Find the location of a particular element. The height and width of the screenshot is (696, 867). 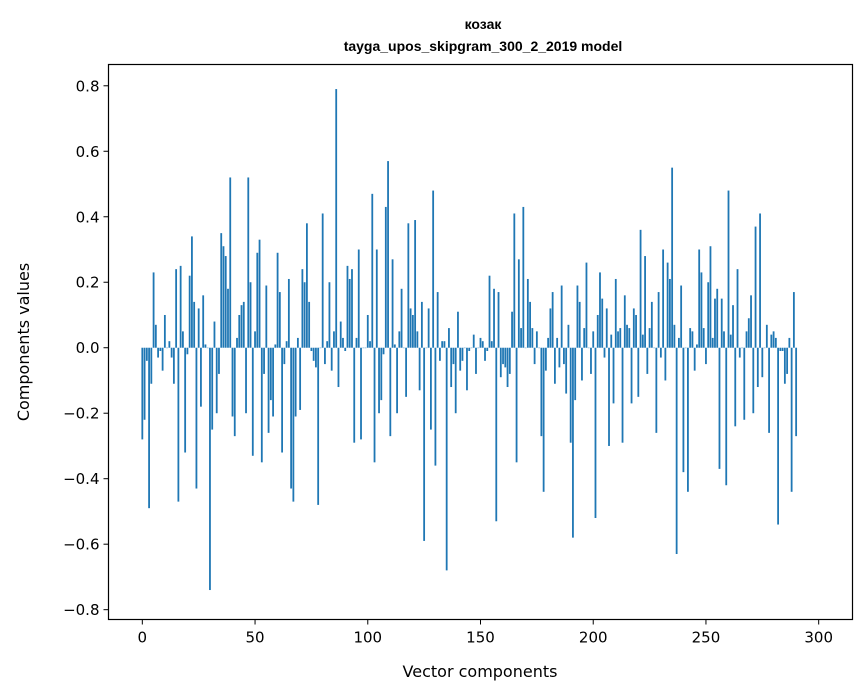

y-tick-label: −0.6 is located at coordinates (81, 545).